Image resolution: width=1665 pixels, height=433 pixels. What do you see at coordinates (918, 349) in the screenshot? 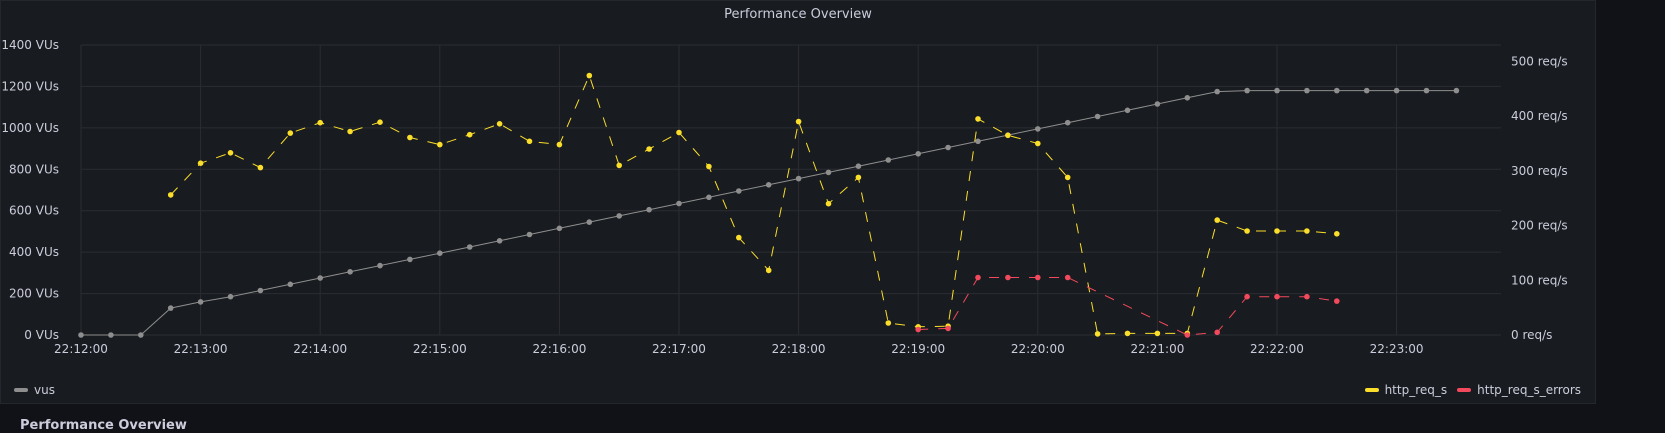
I see `x-tick-label: 22:19:00` at bounding box center [918, 349].